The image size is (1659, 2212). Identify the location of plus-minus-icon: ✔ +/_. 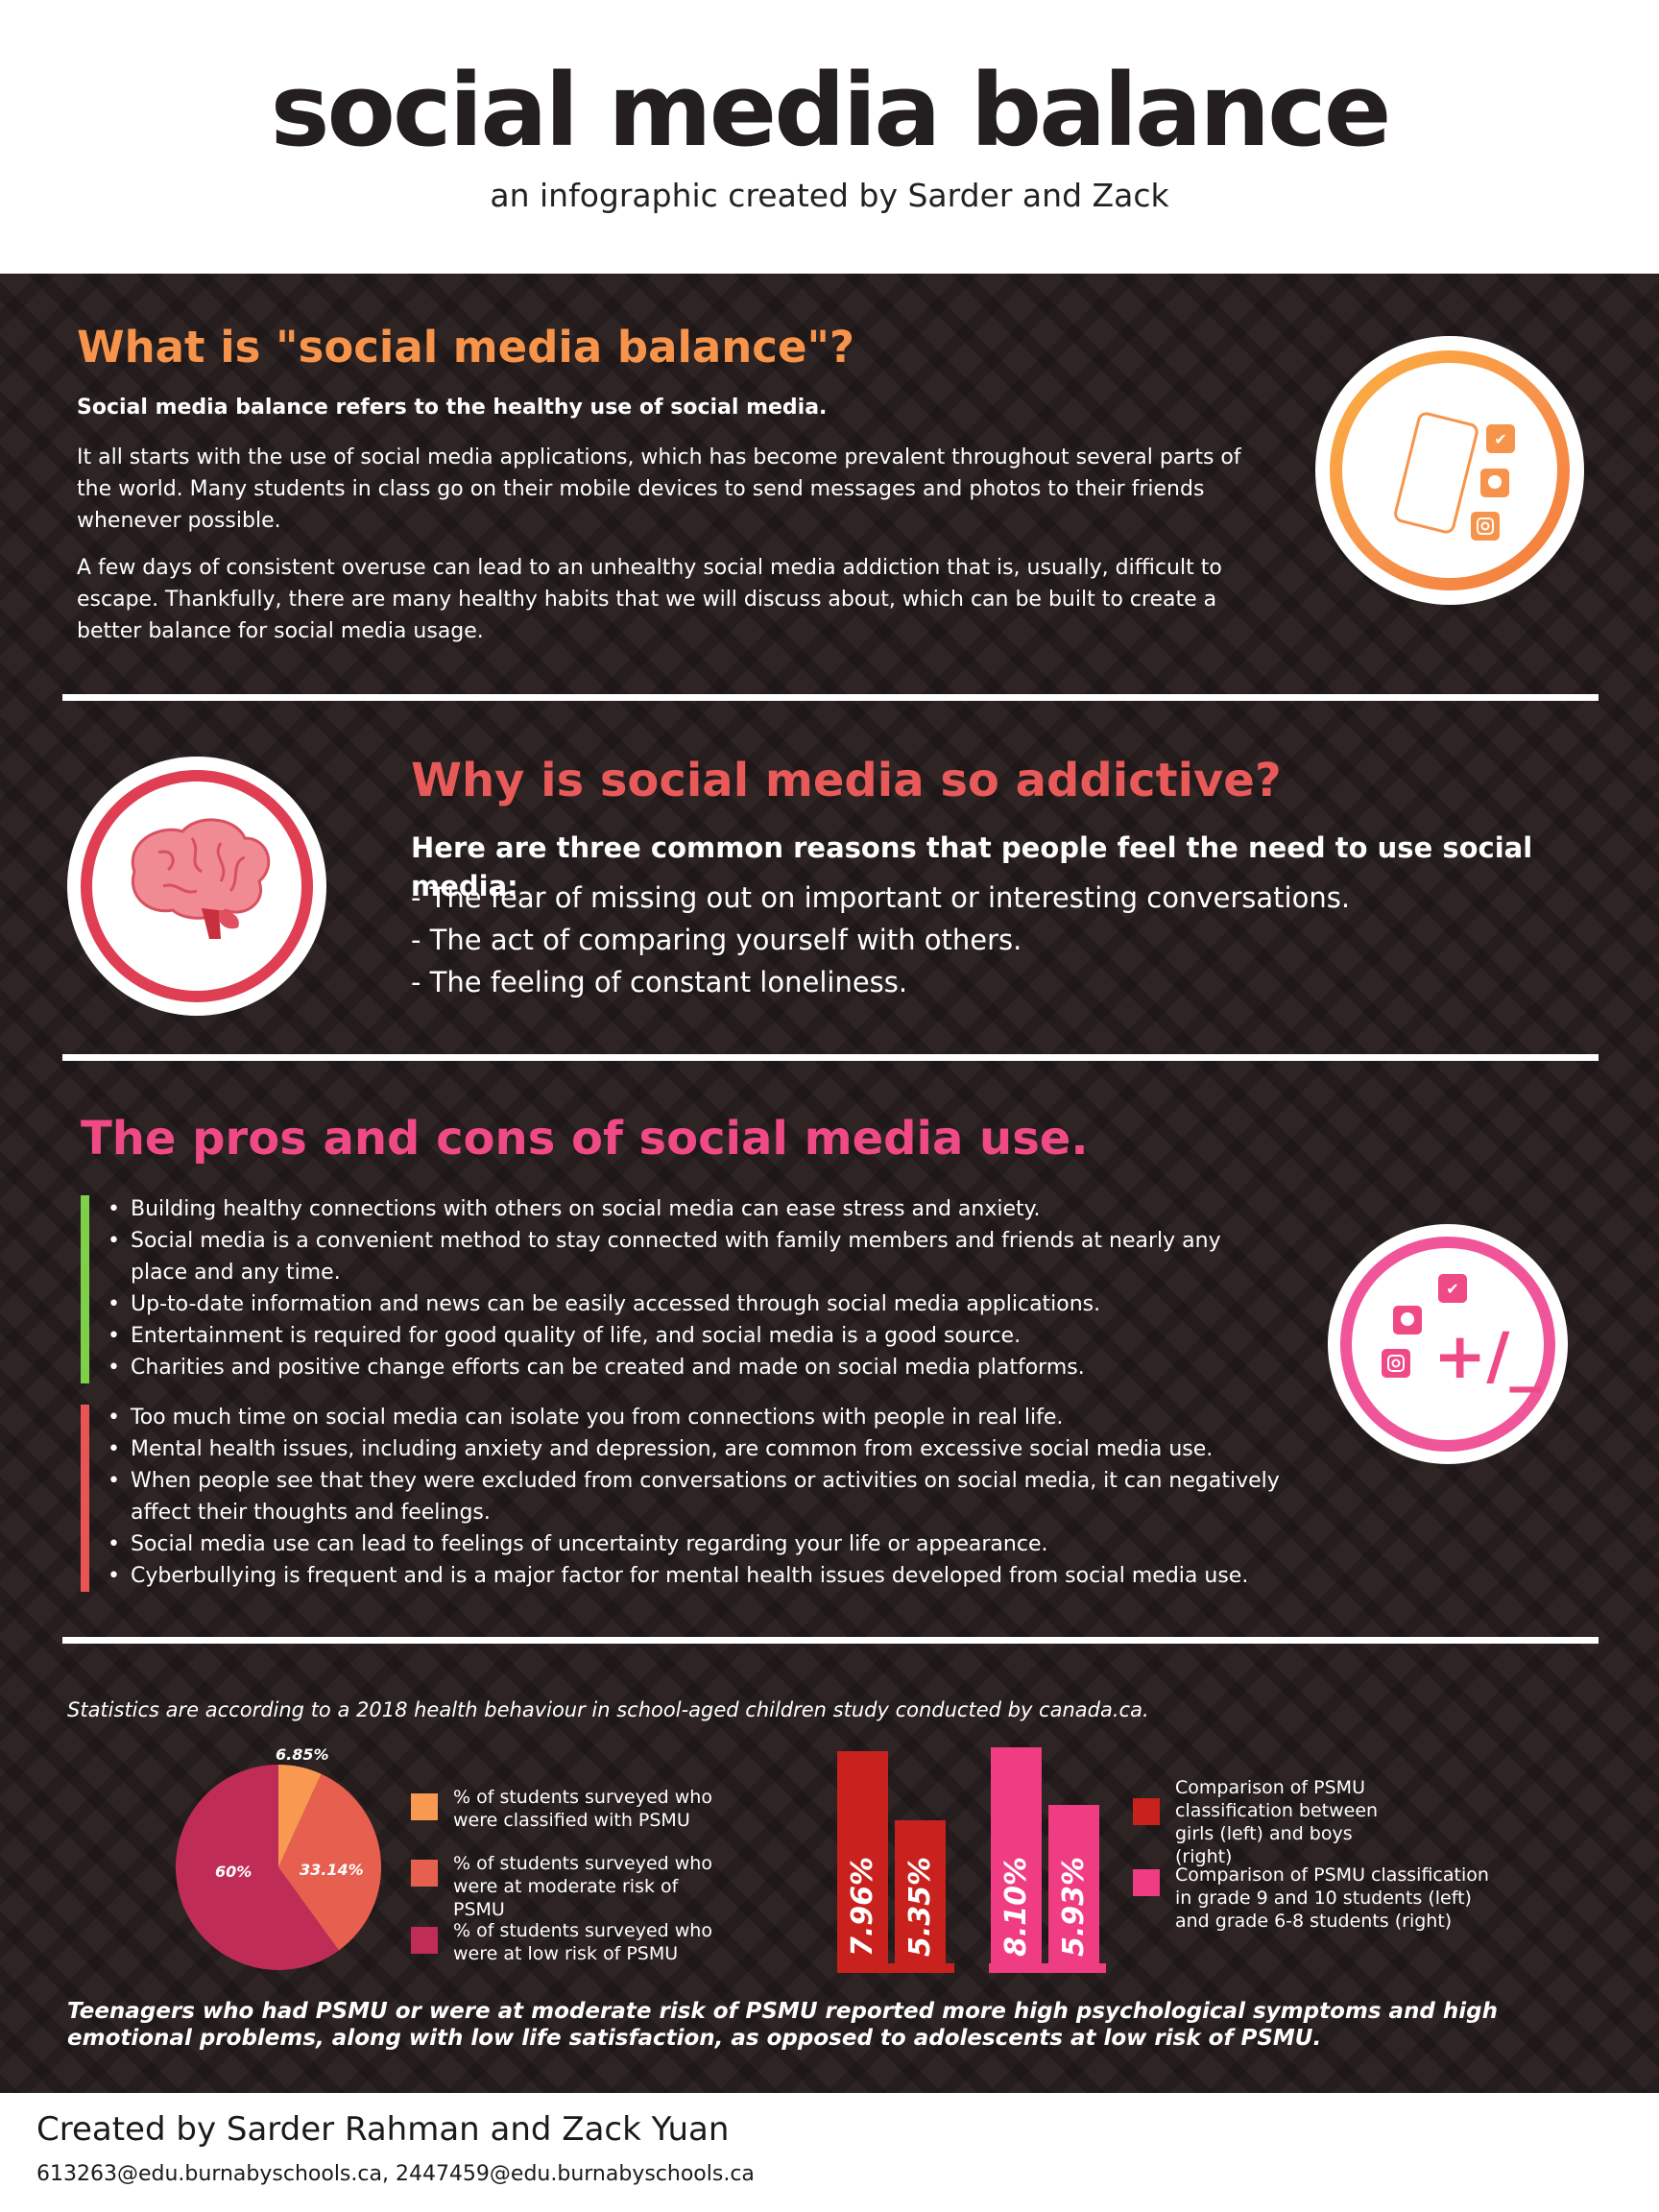
(1448, 1344).